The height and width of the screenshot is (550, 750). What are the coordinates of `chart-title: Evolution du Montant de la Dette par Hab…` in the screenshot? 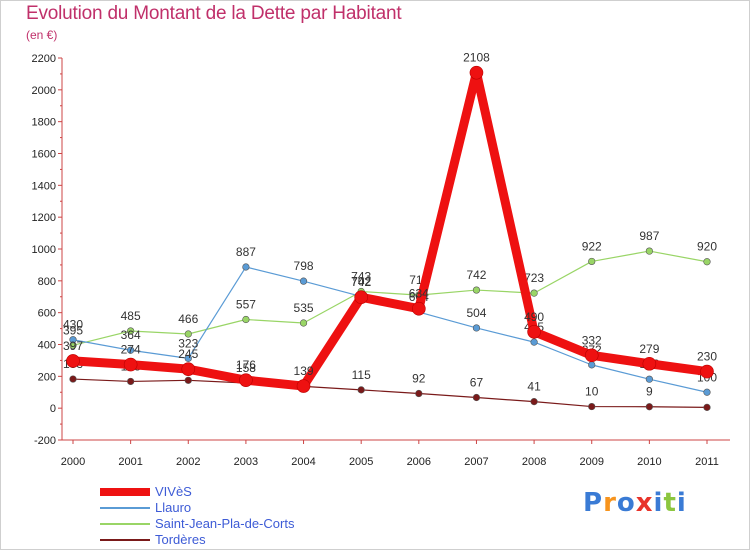 It's located at (214, 13).